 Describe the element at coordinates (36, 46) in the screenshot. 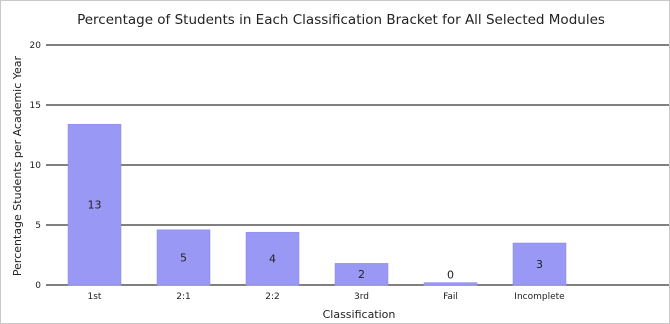

I see `y-tick-label-20: 20` at that location.